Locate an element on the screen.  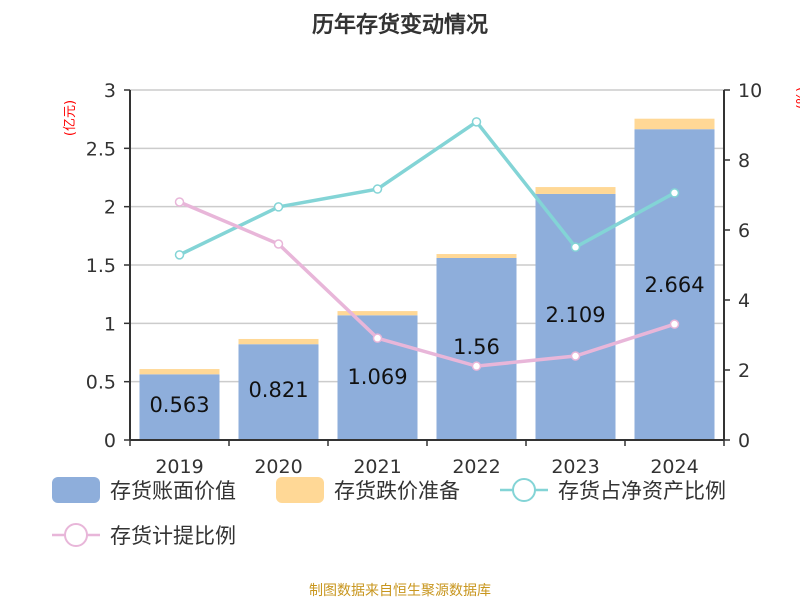
left-tick-label: 0 is located at coordinates (110, 441).